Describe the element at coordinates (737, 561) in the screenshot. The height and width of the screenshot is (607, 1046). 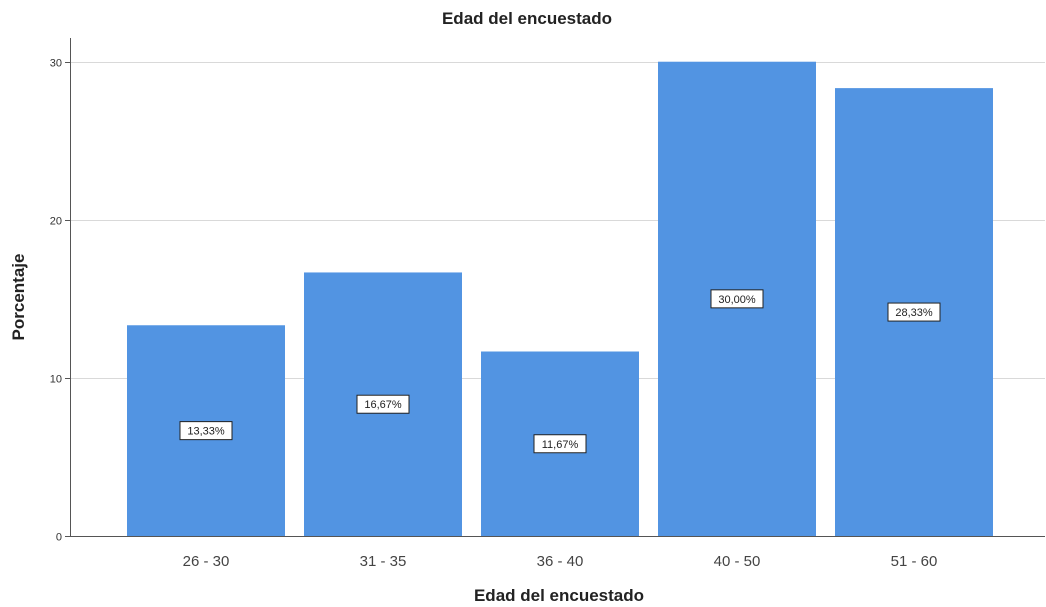
I see `x-tick-label: 40 - 50` at that location.